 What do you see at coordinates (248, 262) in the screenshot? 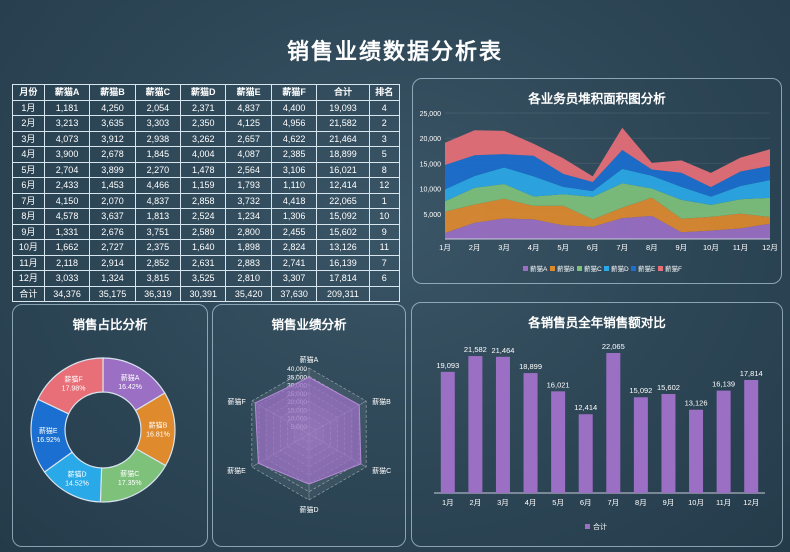
I see `table-cell: 2,883` at bounding box center [248, 262].